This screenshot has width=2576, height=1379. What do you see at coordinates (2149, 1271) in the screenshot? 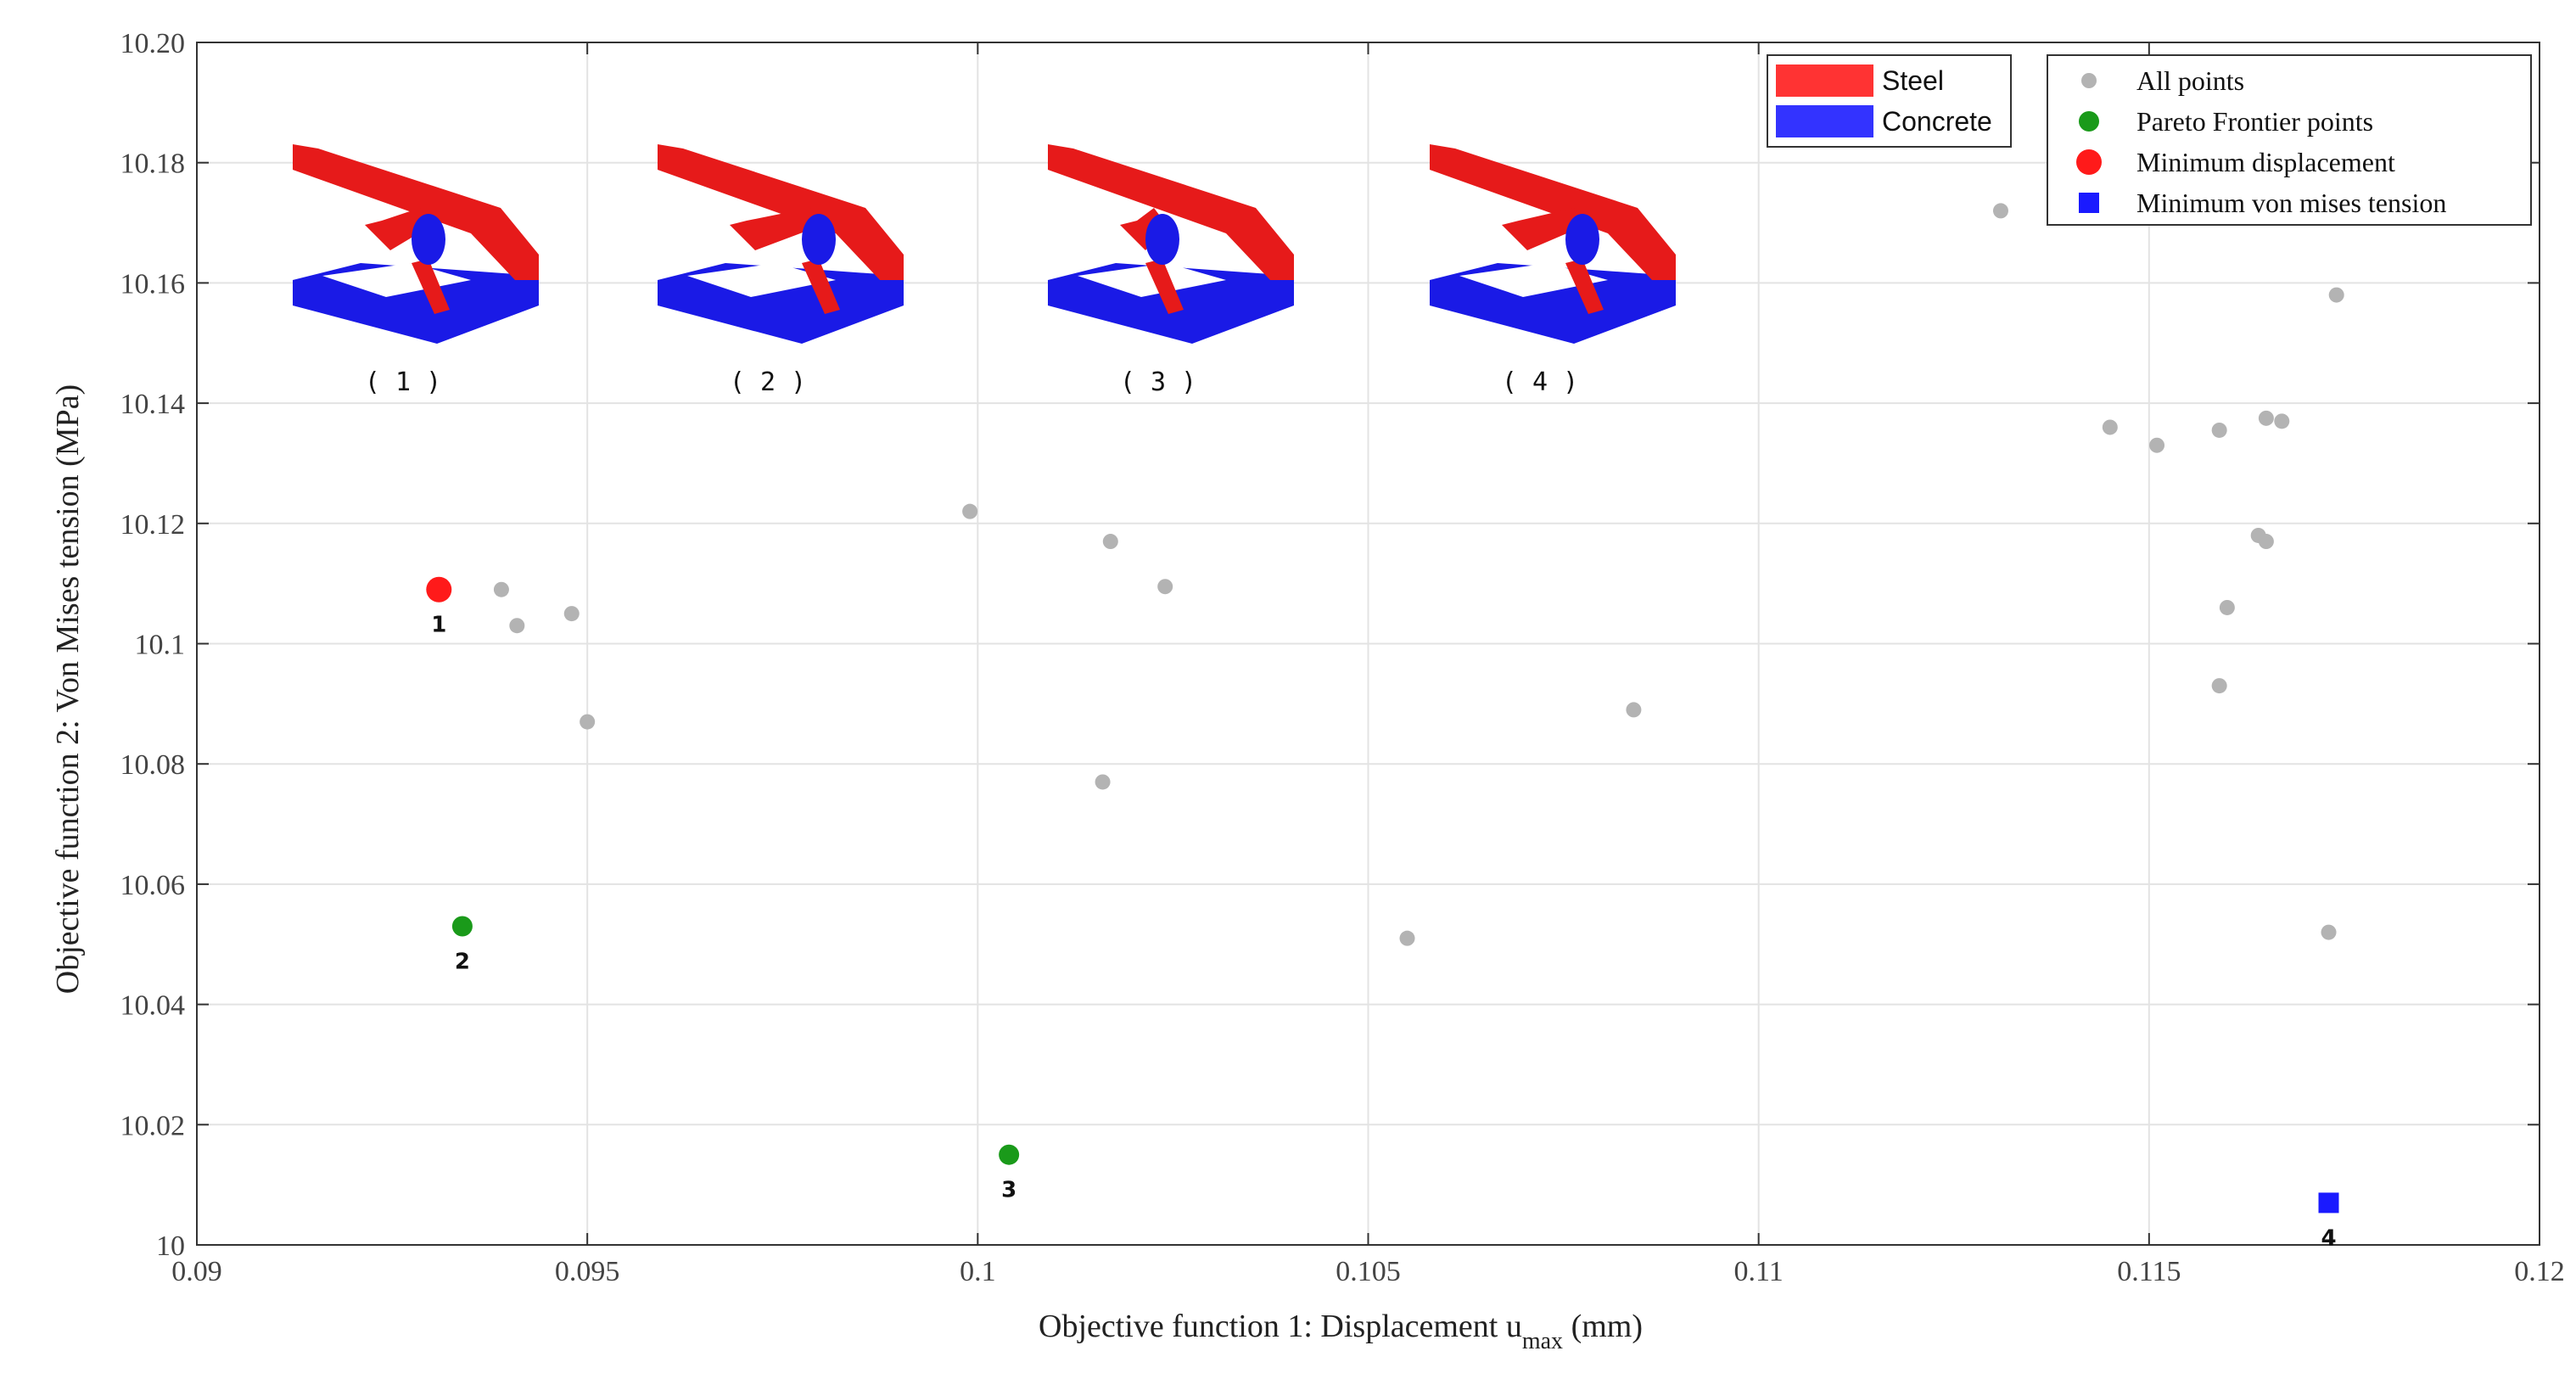
I see `x-tick-label: 0.115` at bounding box center [2149, 1271].